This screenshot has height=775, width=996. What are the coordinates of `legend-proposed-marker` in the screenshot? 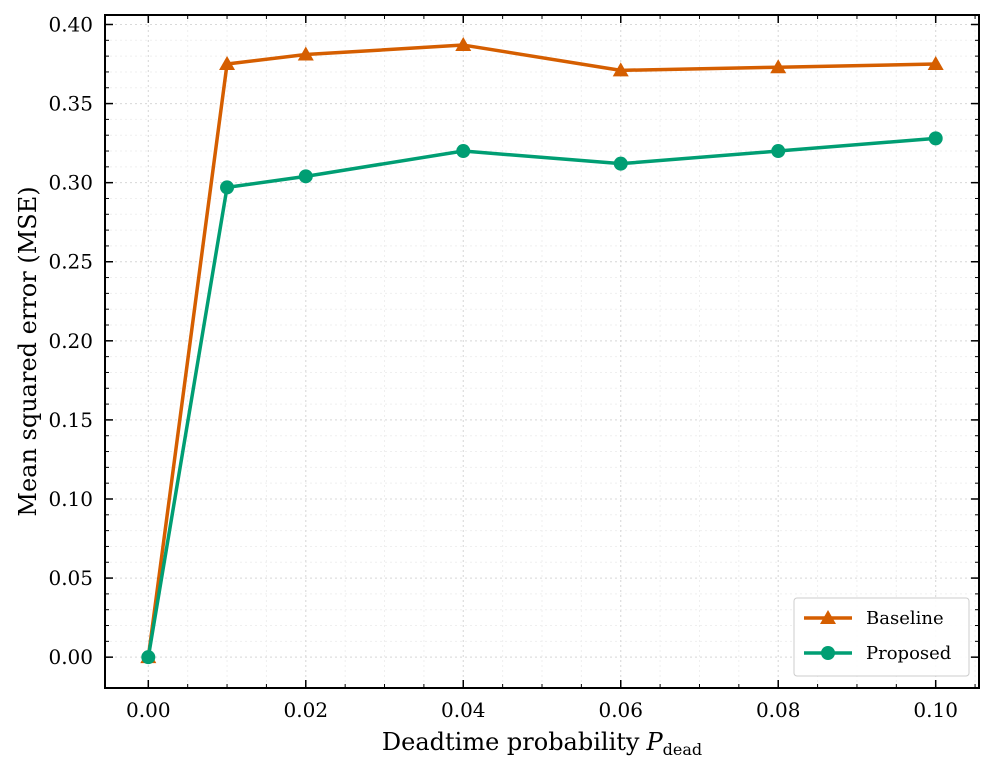 It's located at (828, 653).